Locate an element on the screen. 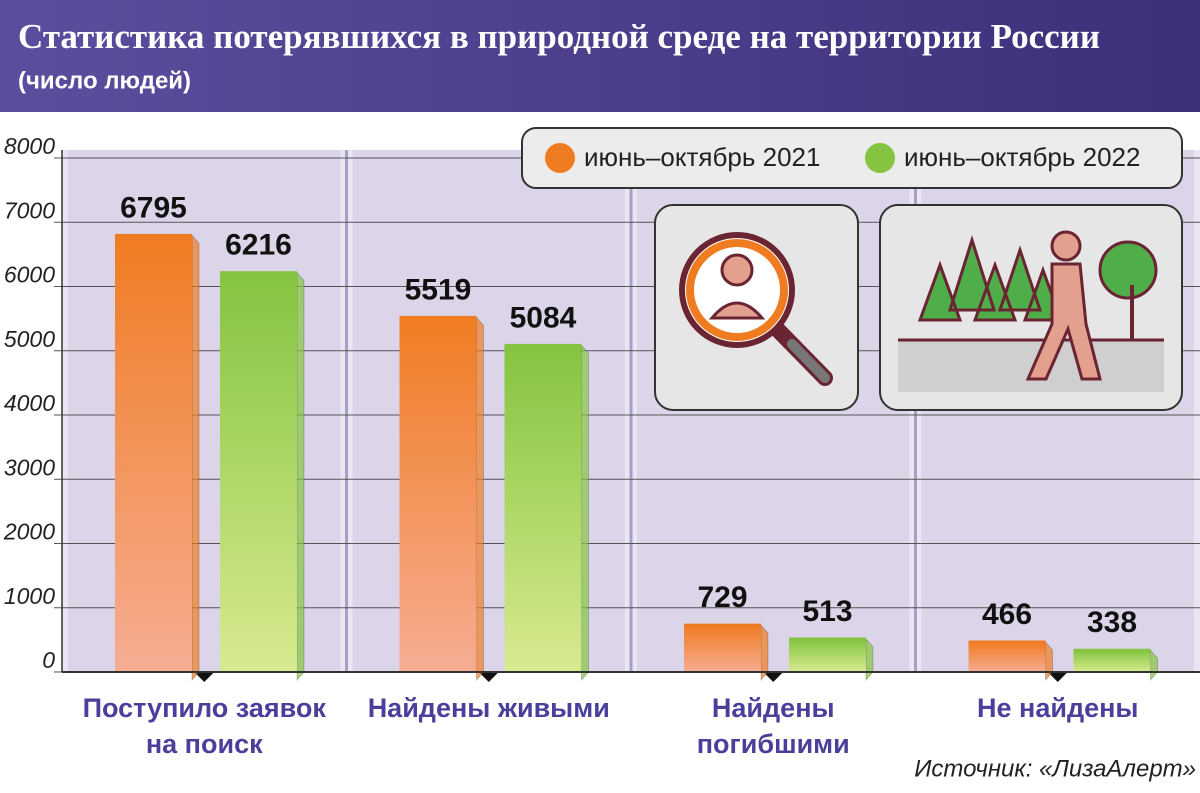  chart-subtitle: (число людей) is located at coordinates (104, 80).